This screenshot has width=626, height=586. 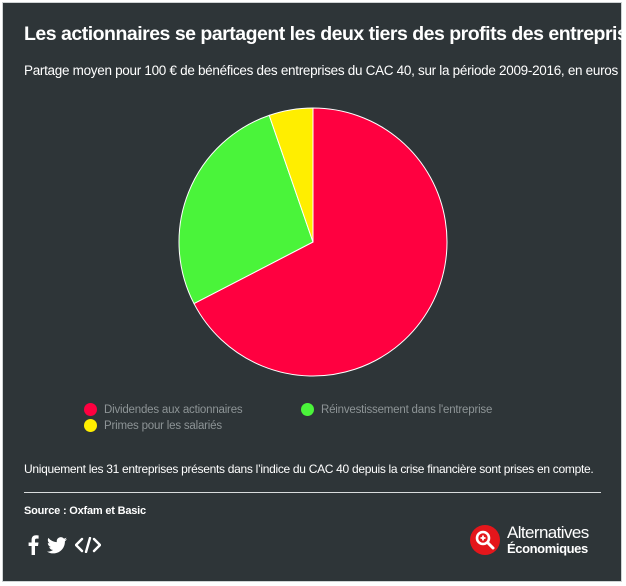 I want to click on legend-item-reinvestissement: Réinvestissement dans l'entreprise, so click(x=396, y=409).